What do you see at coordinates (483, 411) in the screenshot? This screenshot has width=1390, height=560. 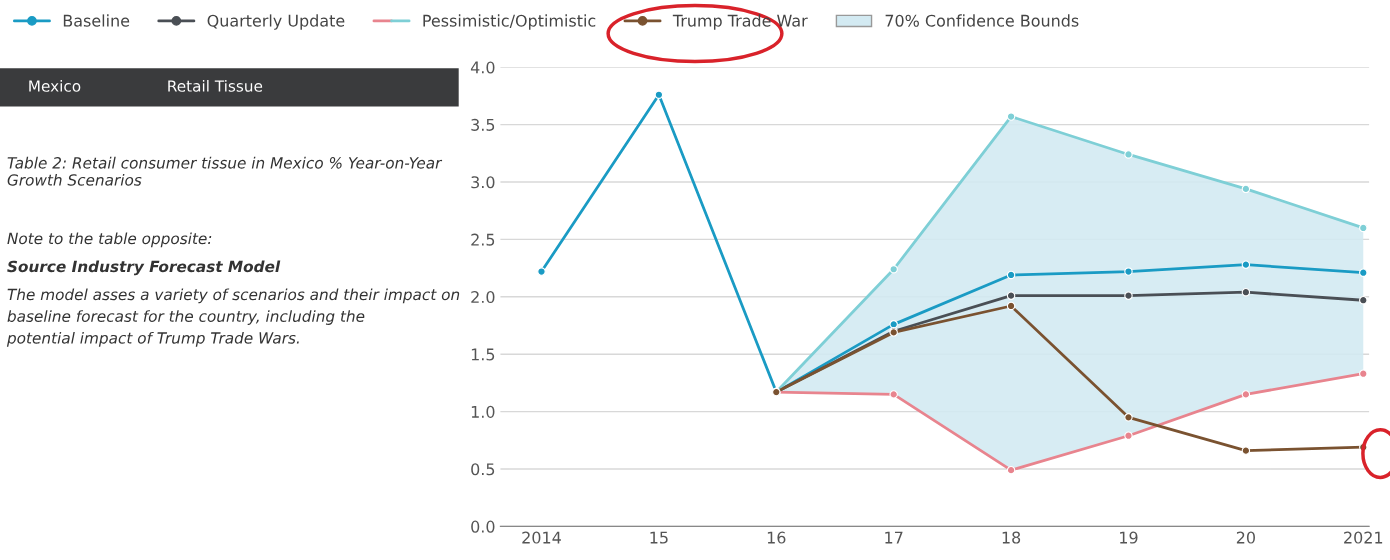 I see `y-tick-label: 1.0` at bounding box center [483, 411].